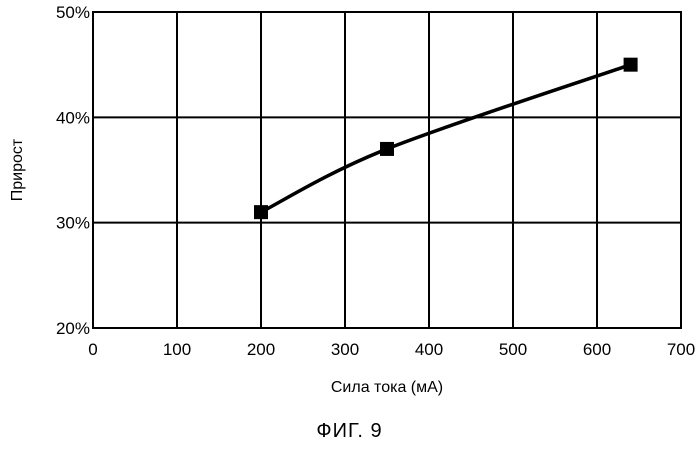 Image resolution: width=699 pixels, height=450 pixels. Describe the element at coordinates (73, 223) in the screenshot. I see `y-tick-label: 30%` at that location.